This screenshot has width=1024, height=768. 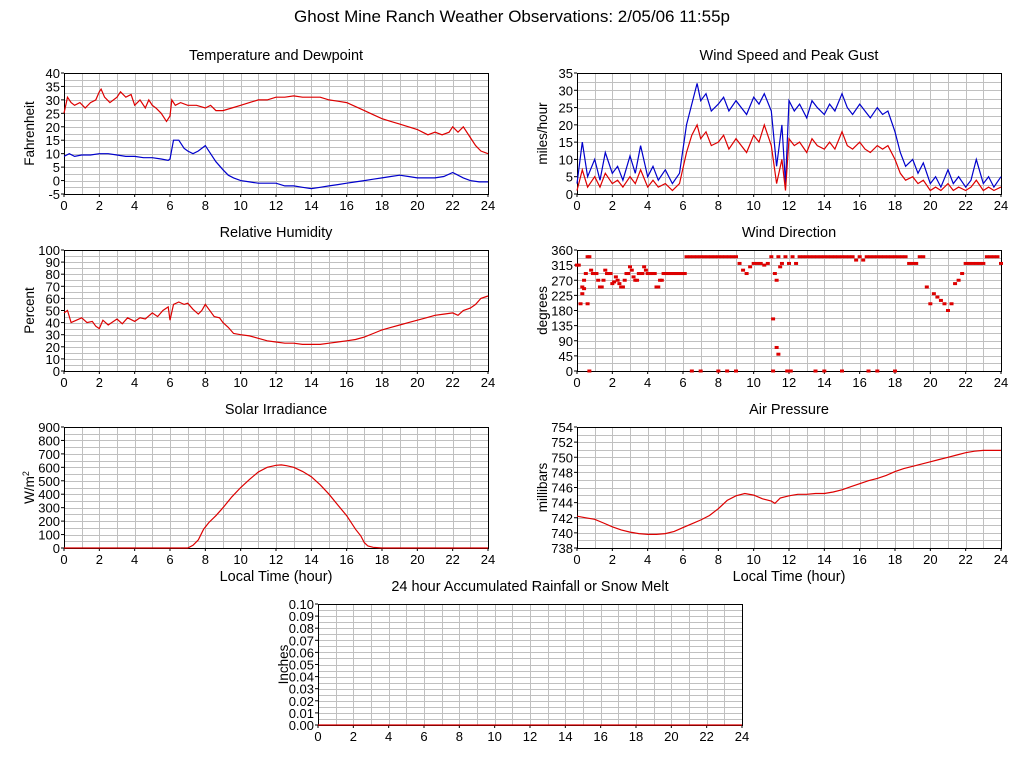 I want to click on chart-title: Temperature and Dewpoint, so click(x=276, y=56).